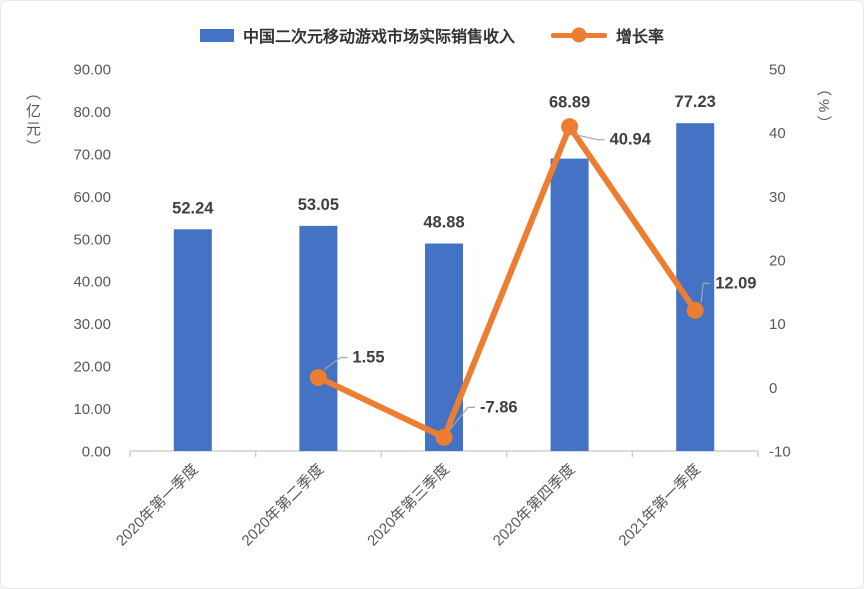  What do you see at coordinates (96, 452) in the screenshot?
I see `left-y-tick-label: 0.00` at bounding box center [96, 452].